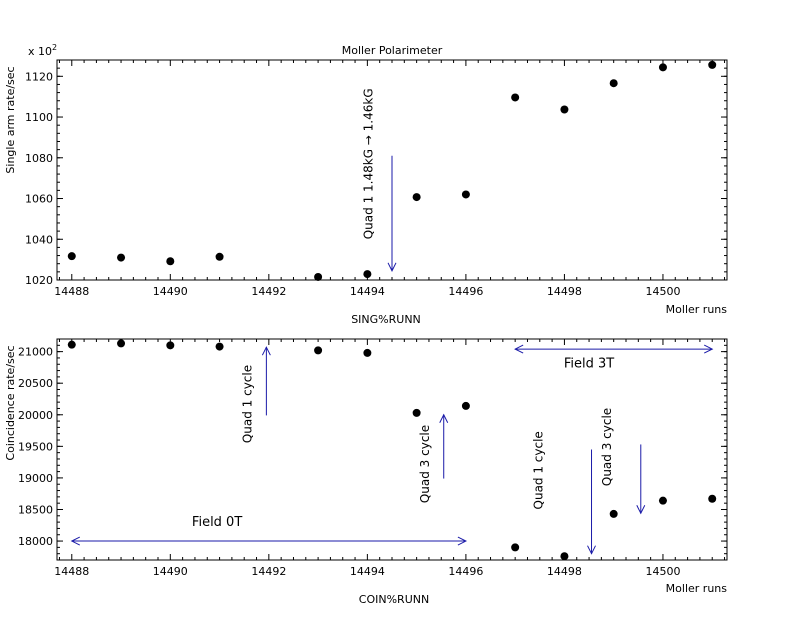 This screenshot has width=786, height=622. What do you see at coordinates (35, 352) in the screenshot?
I see `y-tick-label: 21000` at bounding box center [35, 352].